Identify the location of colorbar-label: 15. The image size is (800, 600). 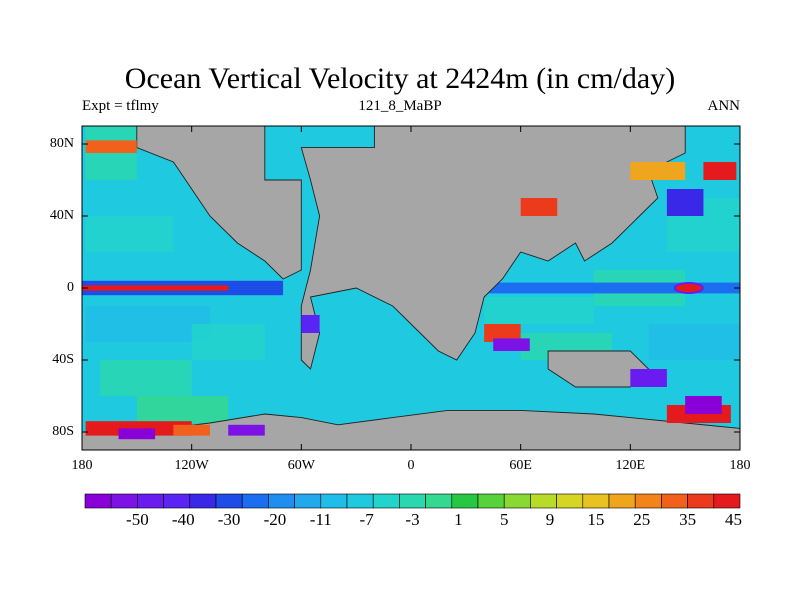
(596, 519).